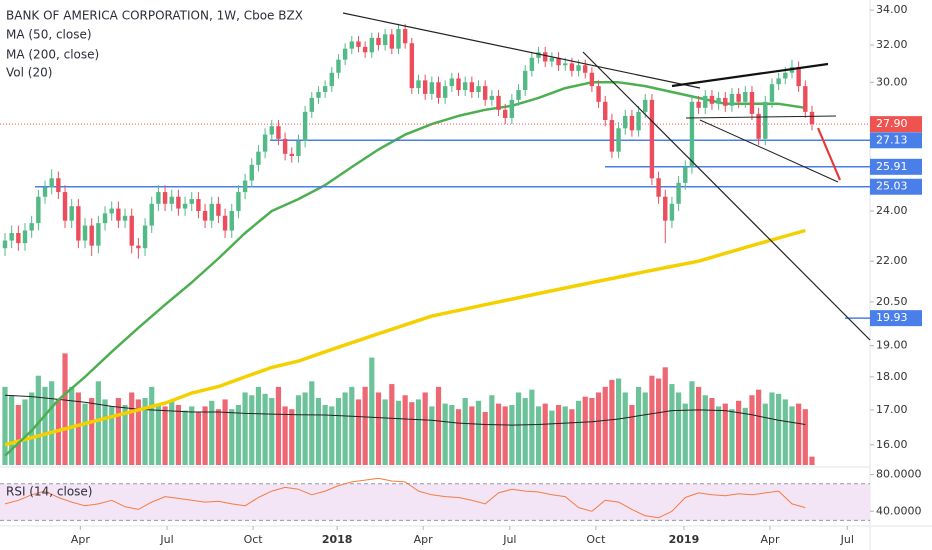  What do you see at coordinates (254, 539) in the screenshot?
I see `x-tick-label: Oct` at bounding box center [254, 539].